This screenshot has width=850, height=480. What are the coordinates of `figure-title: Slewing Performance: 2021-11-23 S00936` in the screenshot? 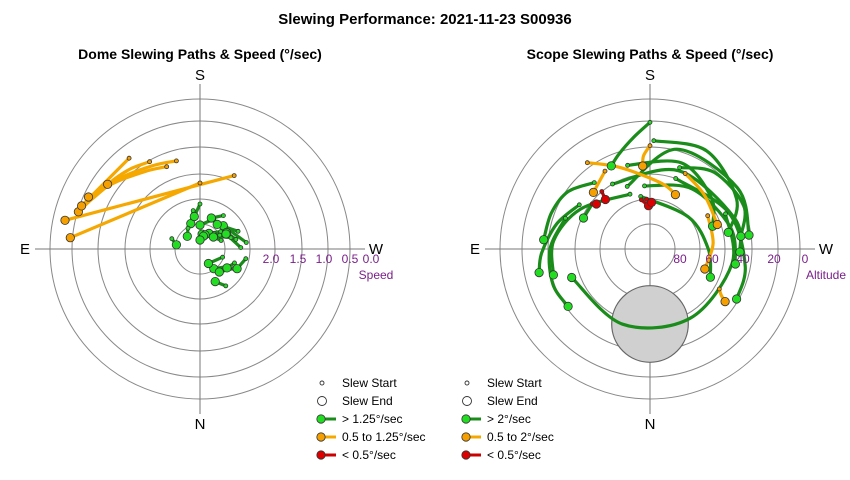 It's located at (425, 19).